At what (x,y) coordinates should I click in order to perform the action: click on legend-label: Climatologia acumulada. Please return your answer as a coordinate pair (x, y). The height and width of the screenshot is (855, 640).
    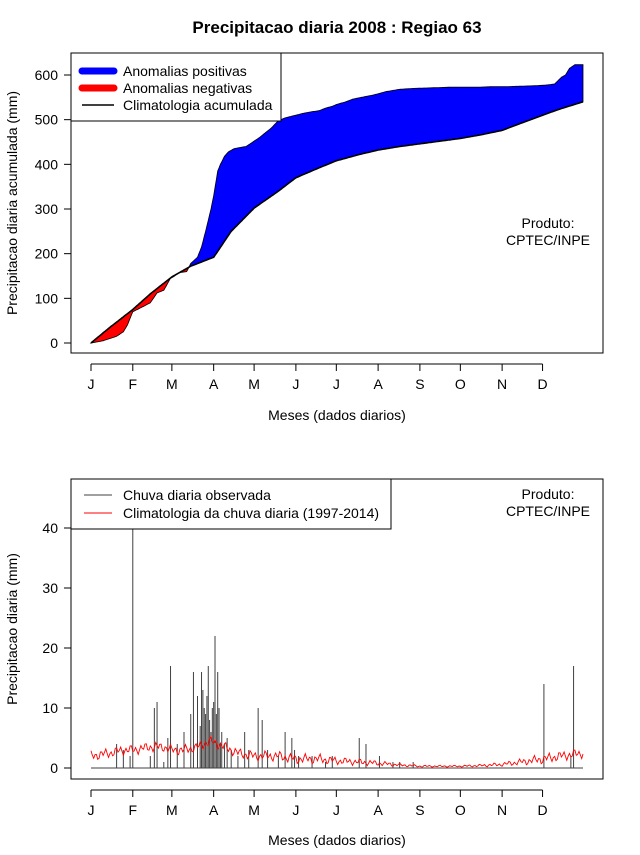
    Looking at the image, I should click on (198, 105).